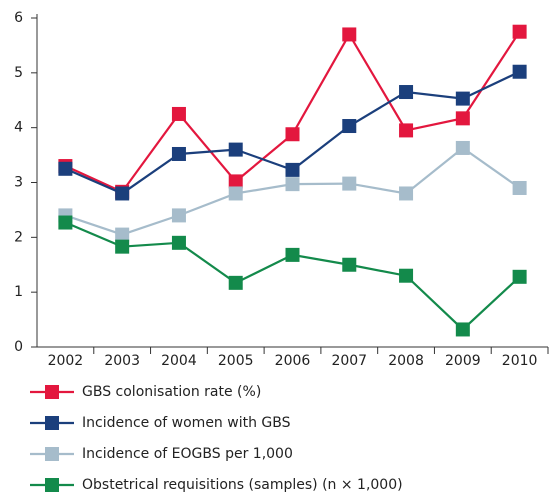  I want to click on x-tick-label: 2008, so click(406, 361).